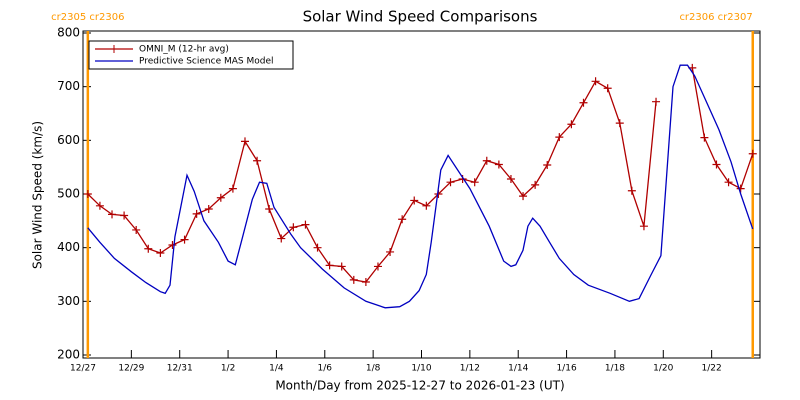  I want to click on x-tick-label: 1/20, so click(663, 369).